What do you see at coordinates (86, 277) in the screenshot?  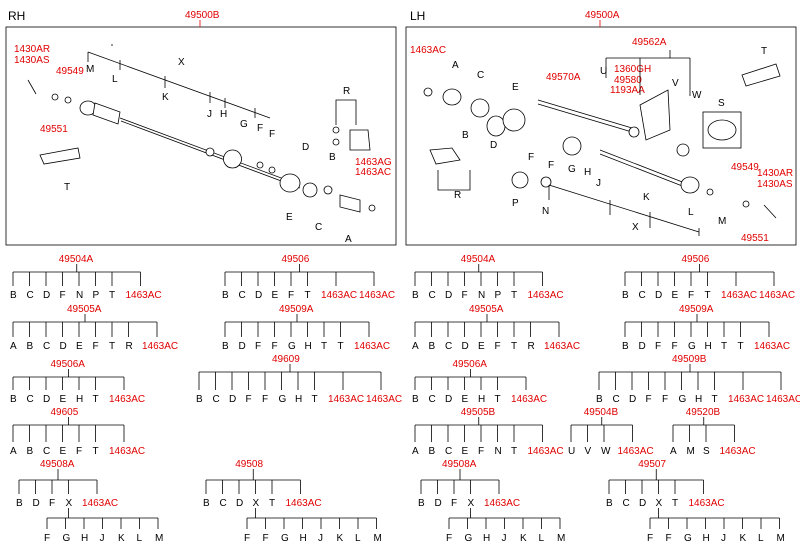 I see `assembly-tree: 49504A B C D F N P T 1463AC` at bounding box center [86, 277].